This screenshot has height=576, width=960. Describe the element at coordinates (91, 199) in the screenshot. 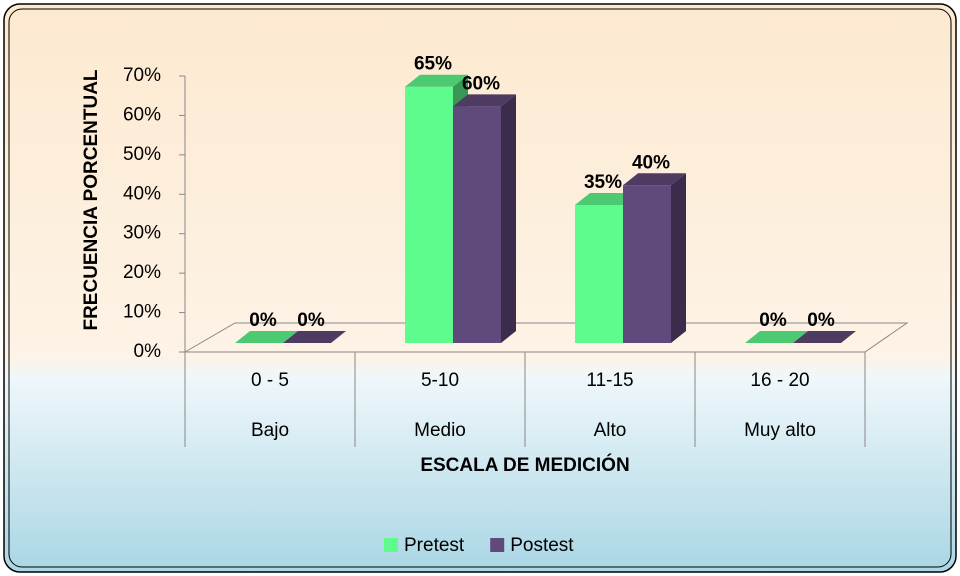

I see `y-axis-title: FRECUENCIA PORCENTUAL` at that location.